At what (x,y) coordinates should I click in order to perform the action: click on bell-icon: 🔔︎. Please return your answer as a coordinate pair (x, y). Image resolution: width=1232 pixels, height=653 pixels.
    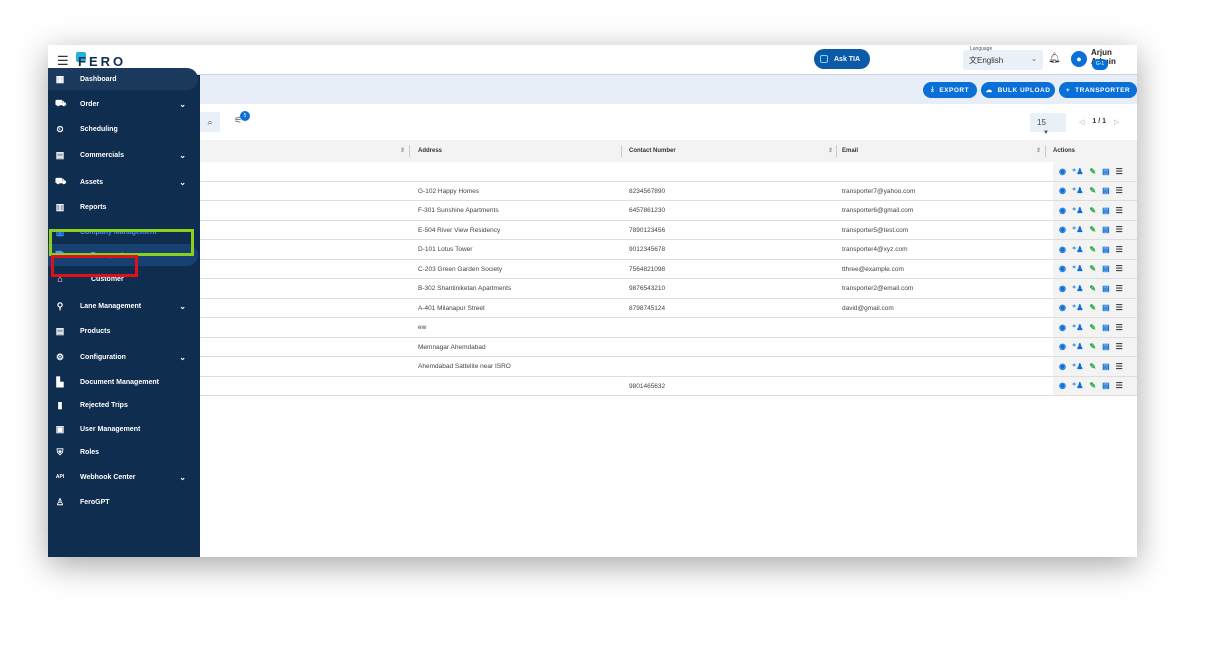
    Looking at the image, I should click on (1054, 58).